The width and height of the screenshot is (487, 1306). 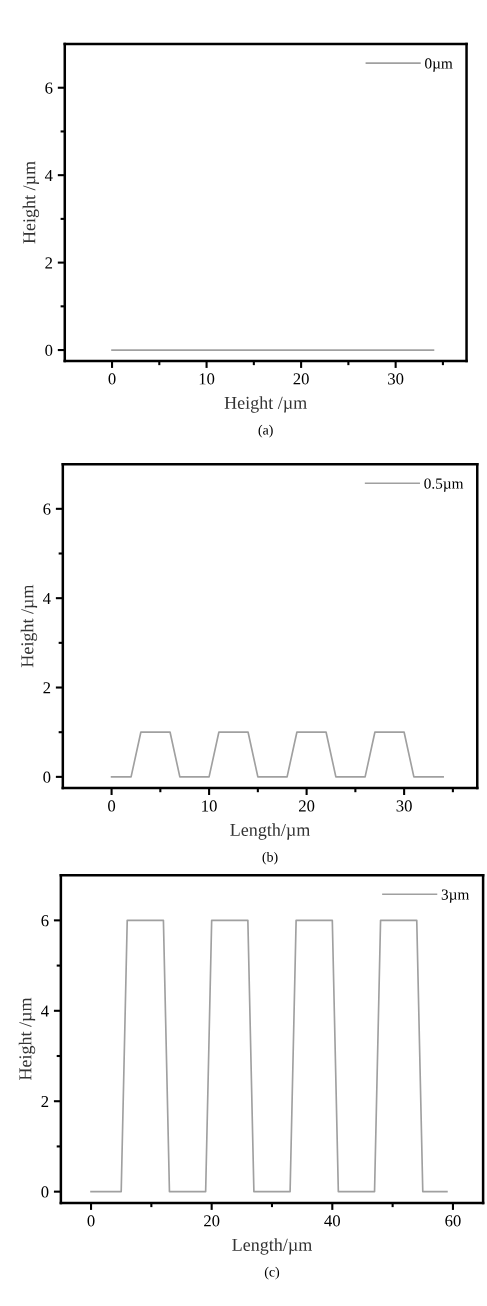 I want to click on text: (c), so click(x=272, y=1273).